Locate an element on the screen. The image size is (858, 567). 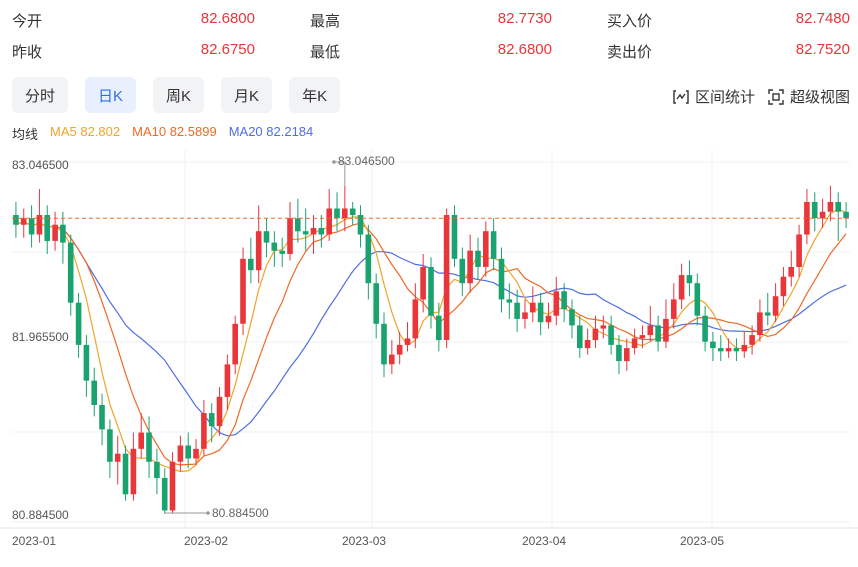
bid-label: 买入价 is located at coordinates (630, 21).